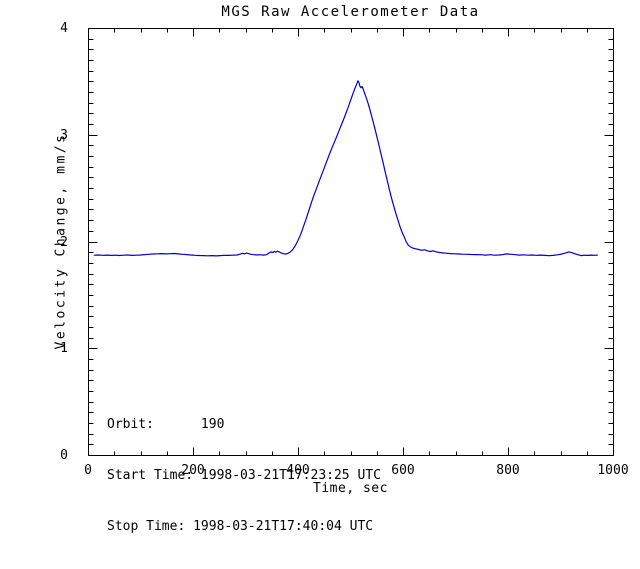  What do you see at coordinates (88, 470) in the screenshot?
I see `x-tick-label: 0` at bounding box center [88, 470].